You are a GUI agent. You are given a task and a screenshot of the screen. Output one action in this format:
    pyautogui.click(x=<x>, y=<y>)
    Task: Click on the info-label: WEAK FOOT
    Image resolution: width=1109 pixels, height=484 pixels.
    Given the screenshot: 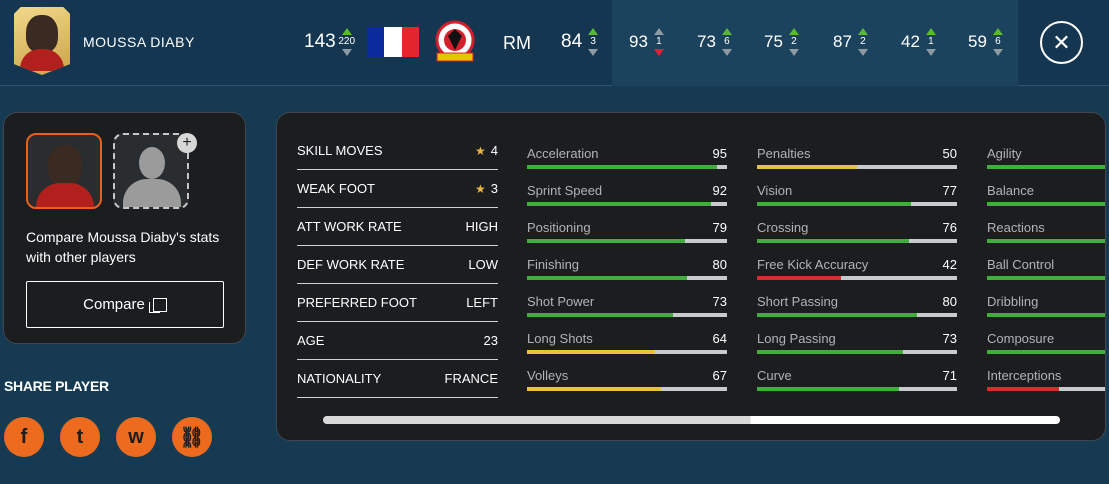 What is the action you would take?
    pyautogui.click(x=336, y=188)
    